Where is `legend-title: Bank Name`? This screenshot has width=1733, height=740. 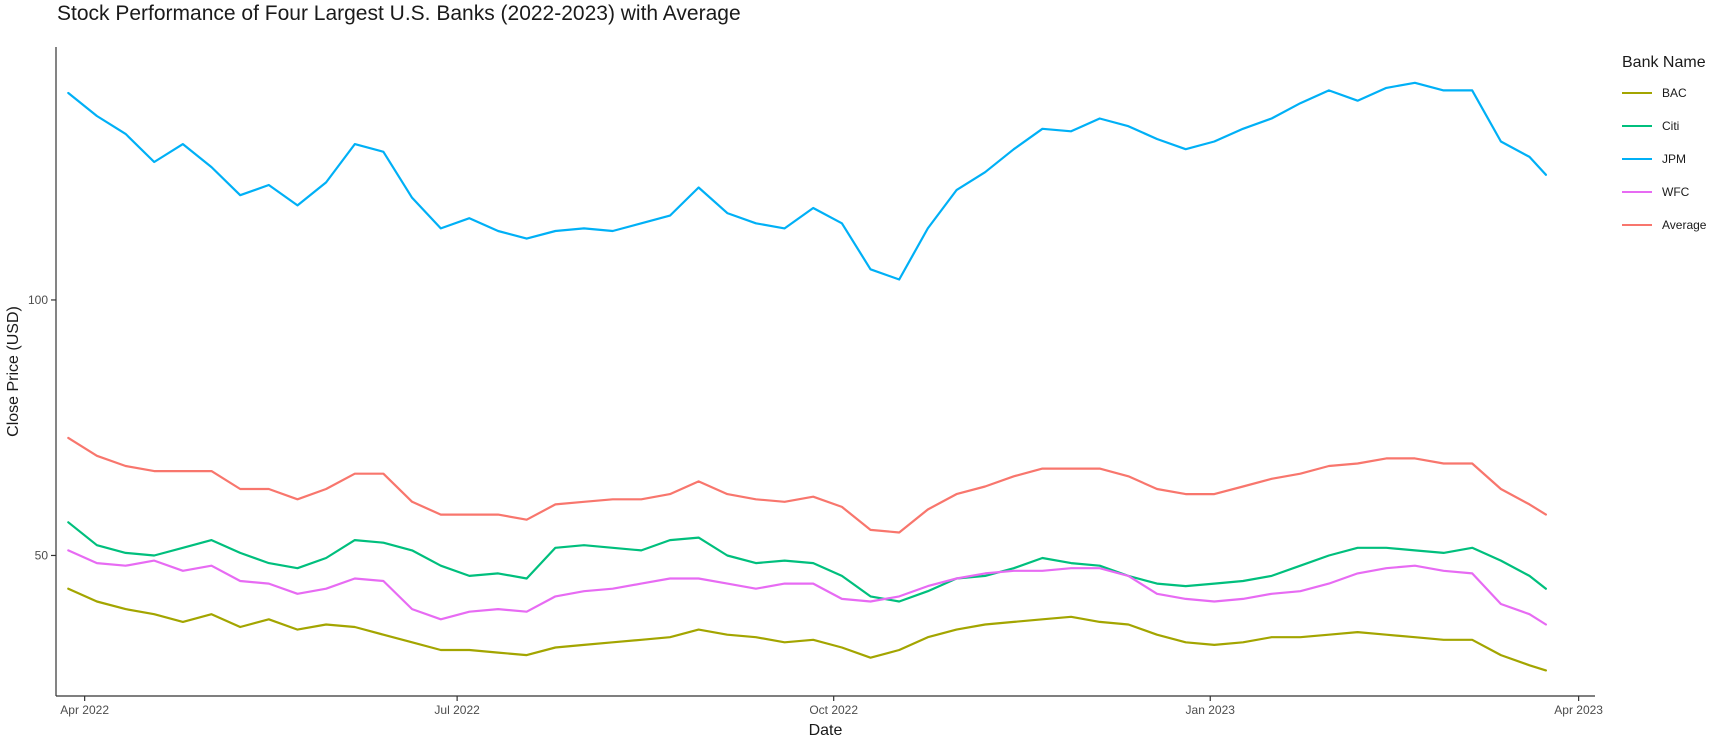
legend-title: Bank Name is located at coordinates (1664, 62).